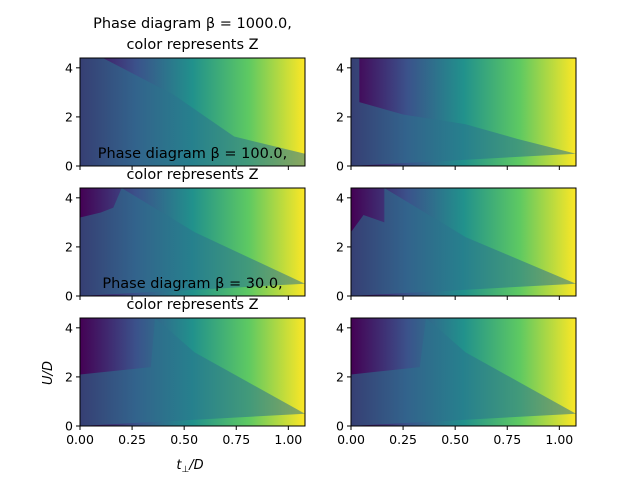 Image resolution: width=640 pixels, height=480 pixels. What do you see at coordinates (192, 284) in the screenshot?
I see `panel-title-line1: Phase diagram β = 30.0,` at bounding box center [192, 284].